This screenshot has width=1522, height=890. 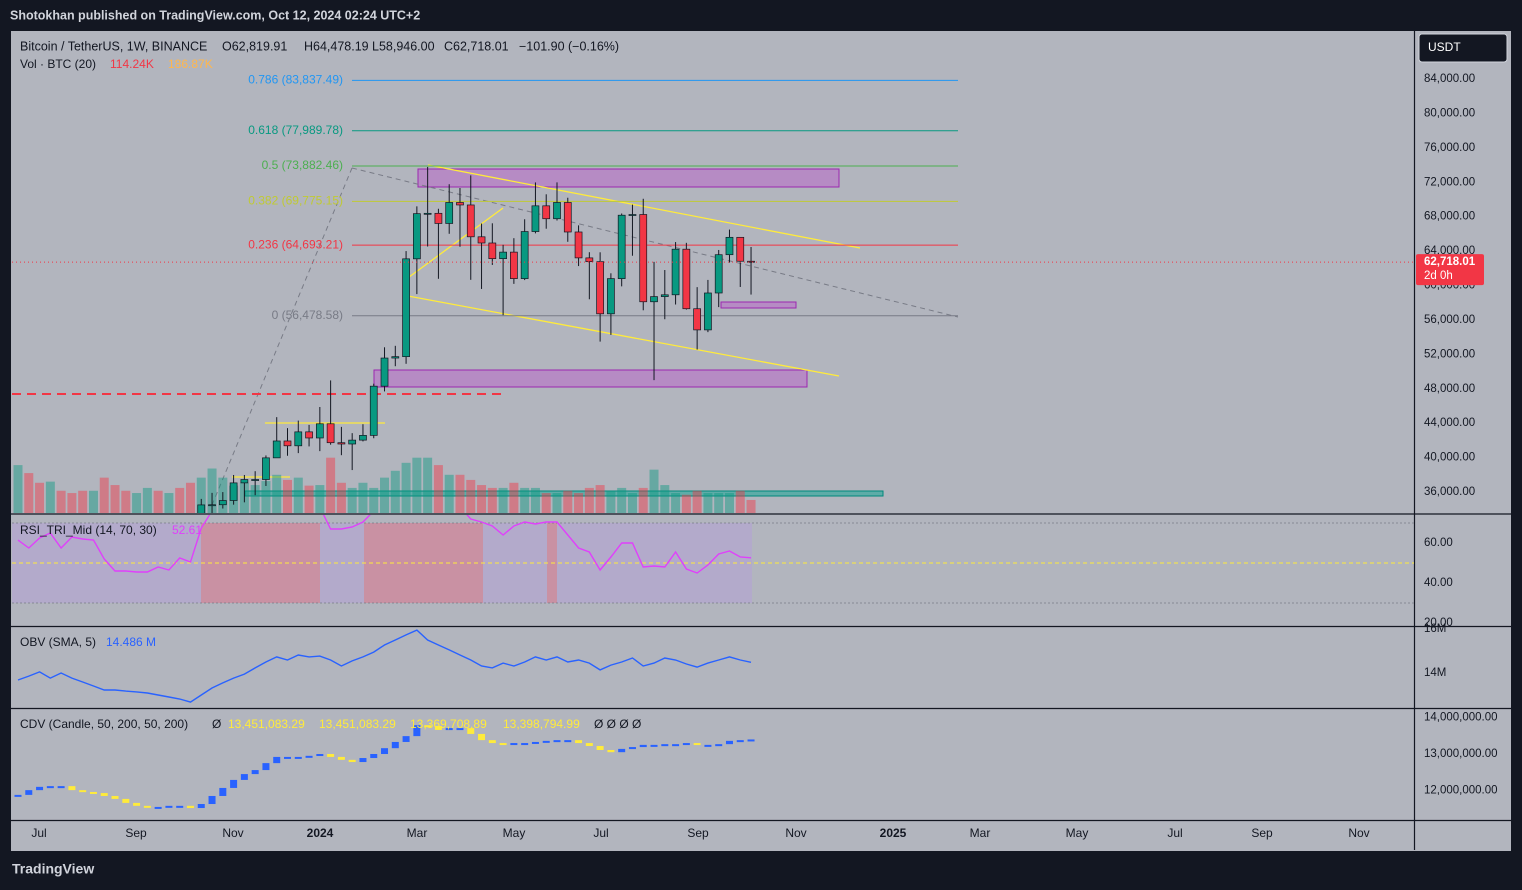 I want to click on y-tick-label: 48,000.00, so click(x=1449, y=389).